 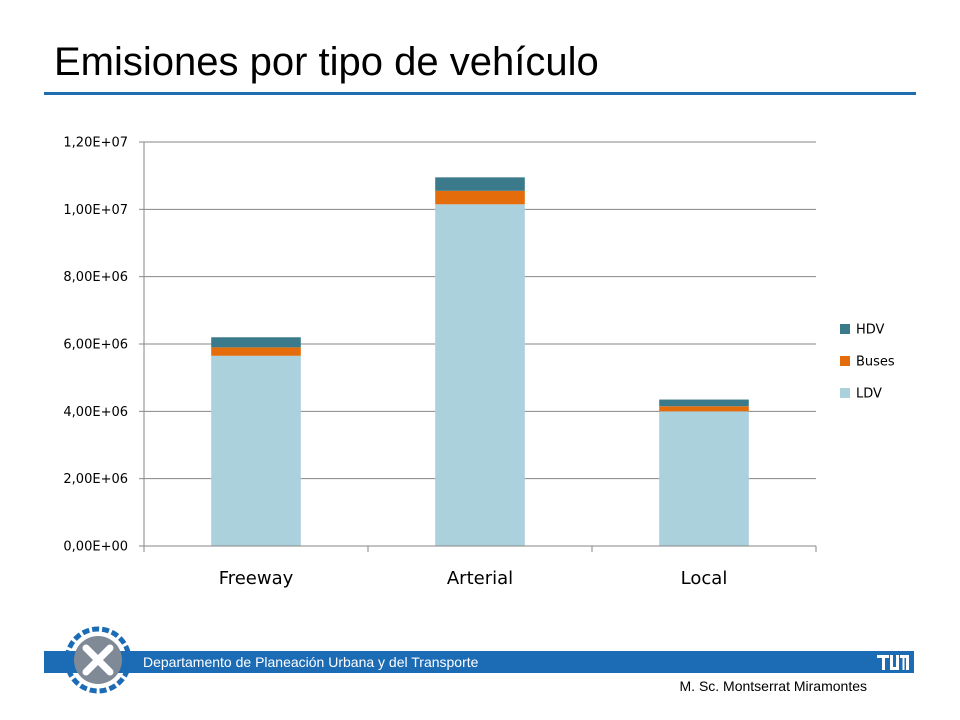 I want to click on legend-swatch-ldv, so click(x=845, y=393).